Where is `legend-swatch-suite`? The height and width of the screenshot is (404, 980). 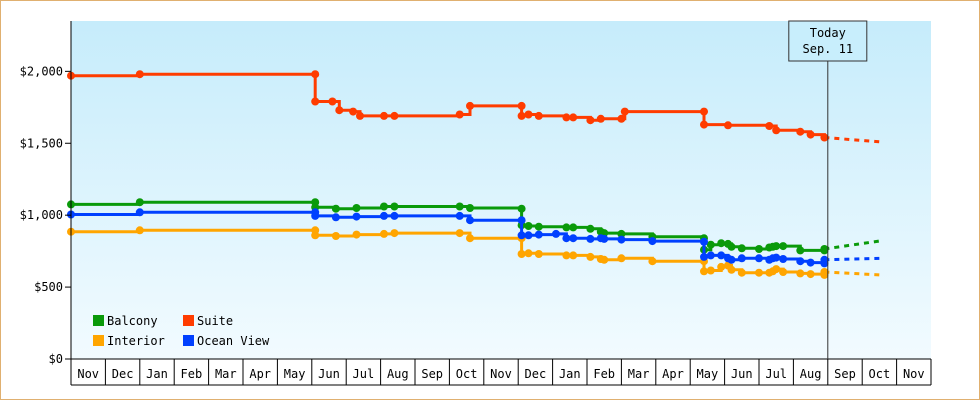 legend-swatch-suite is located at coordinates (188, 320).